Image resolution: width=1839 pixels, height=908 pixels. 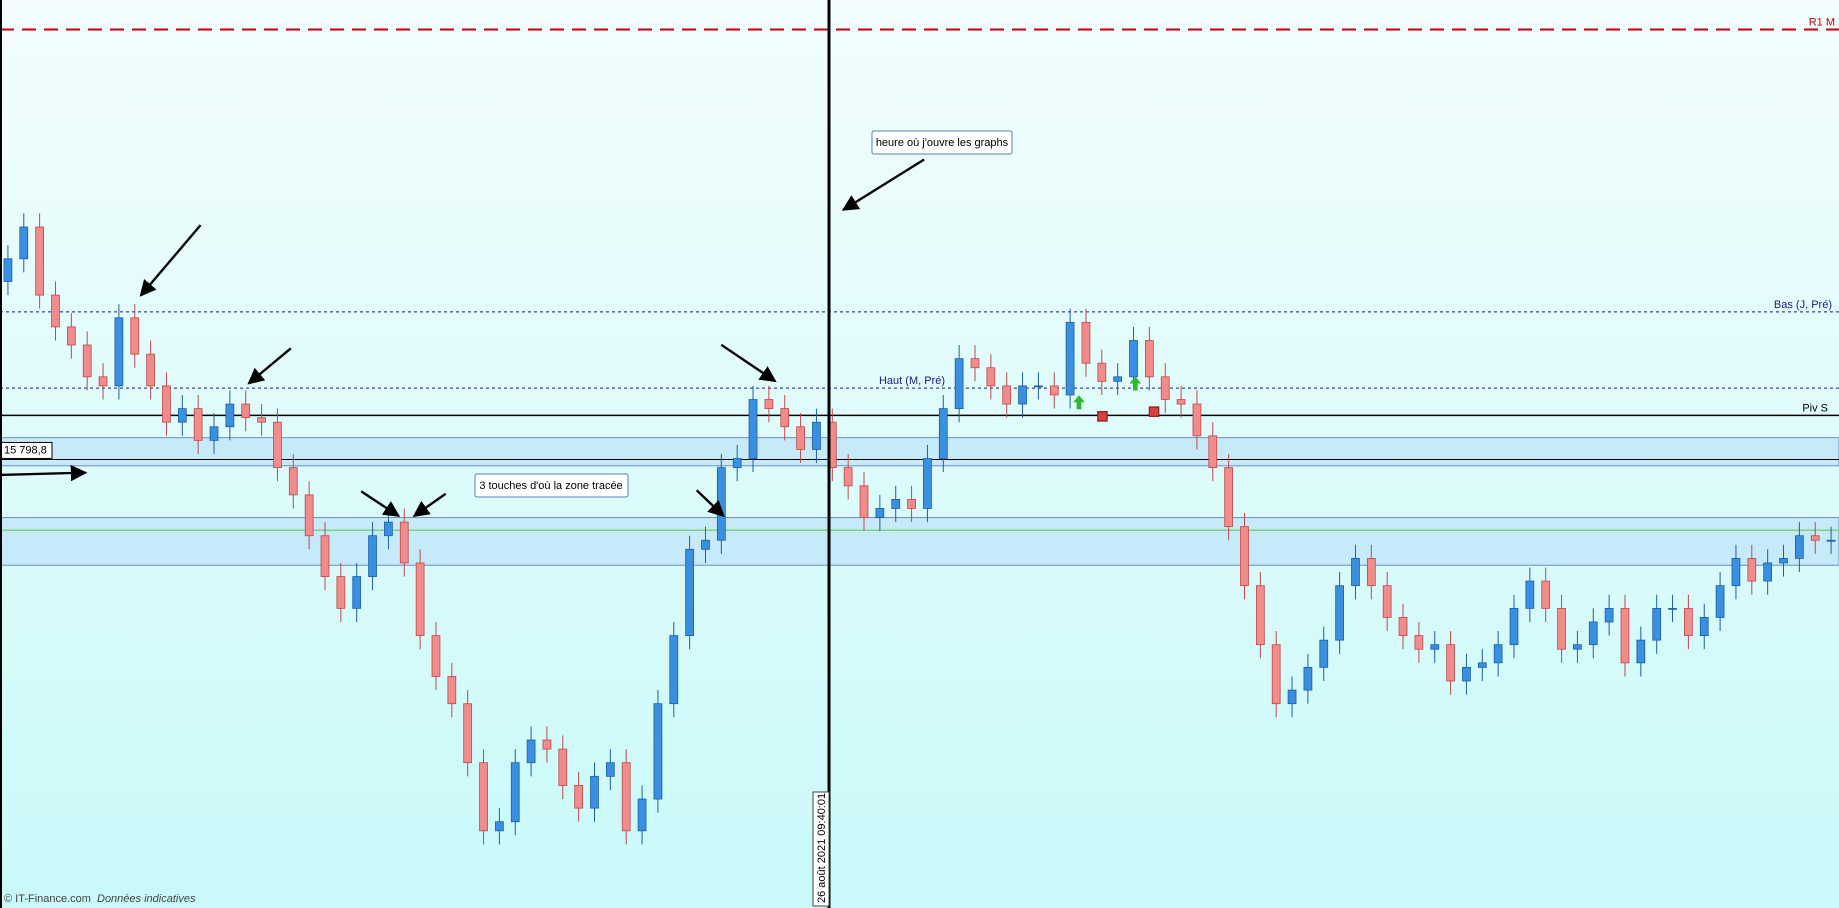 What do you see at coordinates (919, 452) in the screenshot?
I see `zone` at bounding box center [919, 452].